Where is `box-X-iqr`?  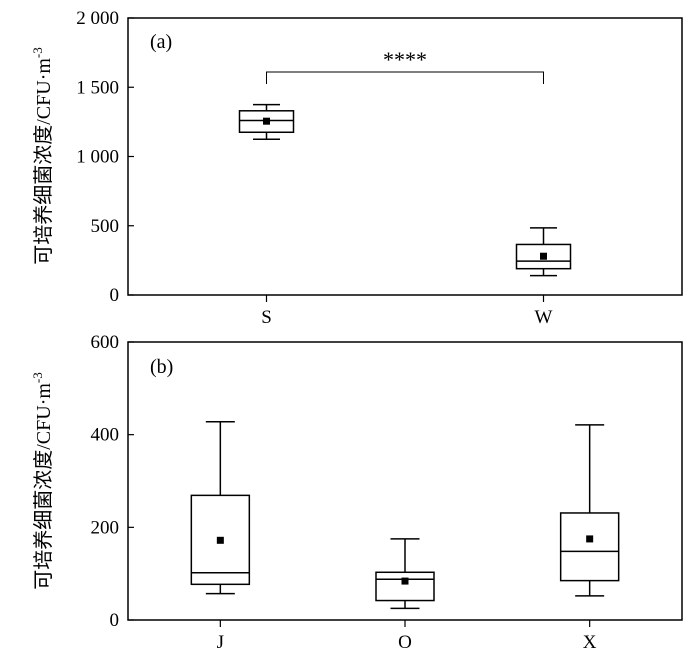 box-X-iqr is located at coordinates (589, 547).